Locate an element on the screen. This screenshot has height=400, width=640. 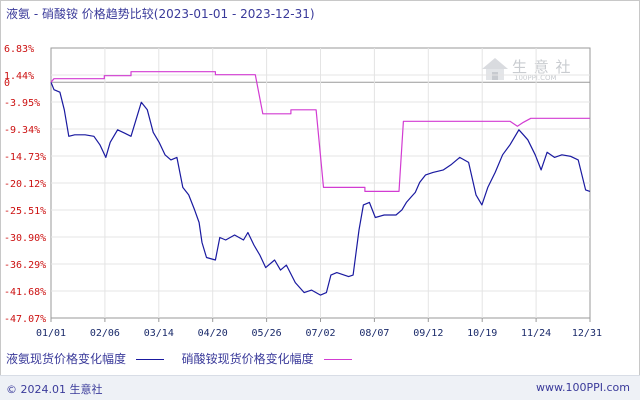
x-tick-label: 05/26 is located at coordinates (267, 333).